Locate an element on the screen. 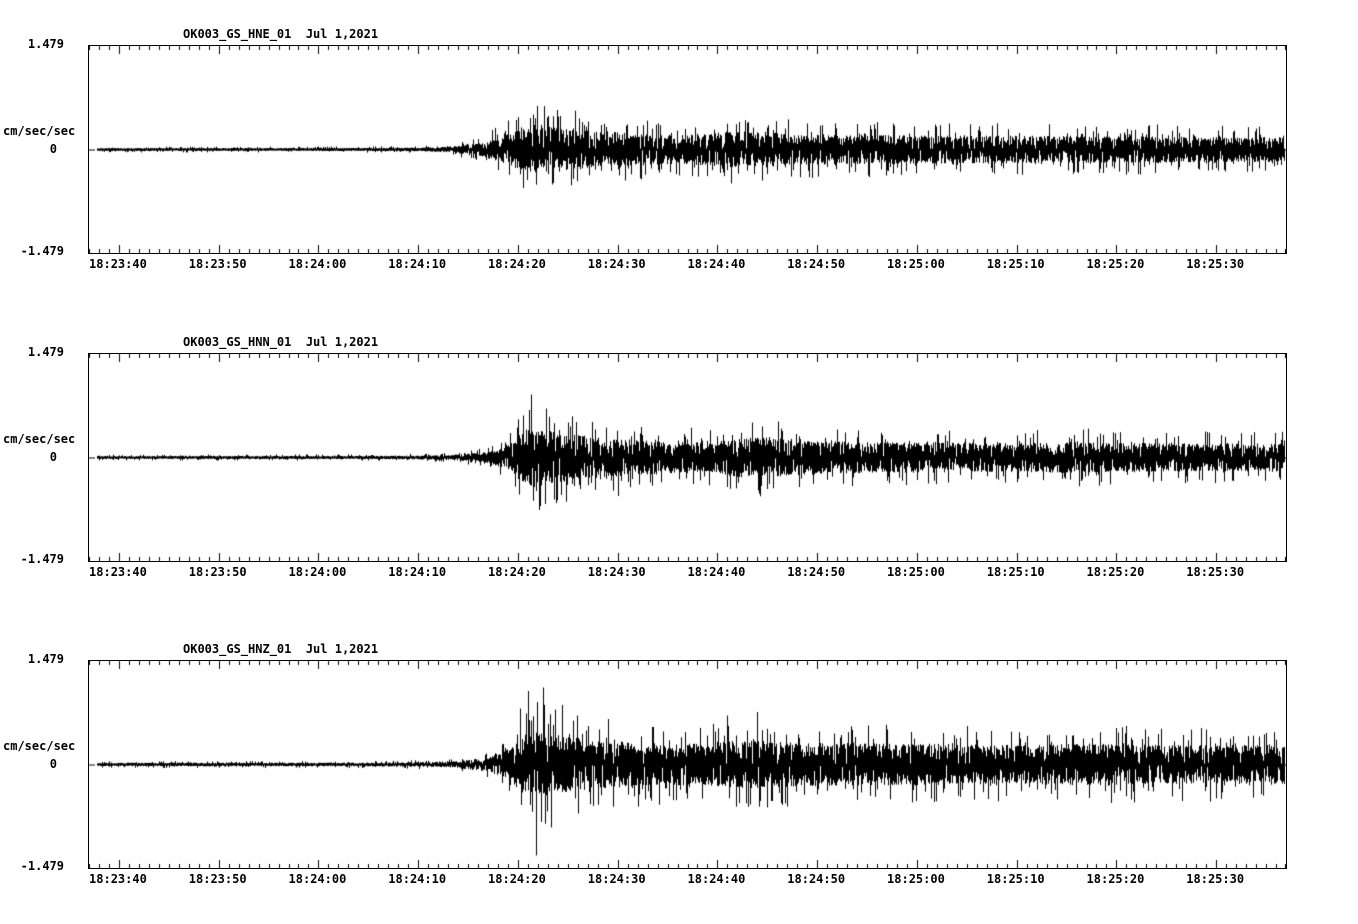 The image size is (1358, 924). panel-title: OK003_GS_HNZ_01 Jul 1,2021 is located at coordinates (281, 649).